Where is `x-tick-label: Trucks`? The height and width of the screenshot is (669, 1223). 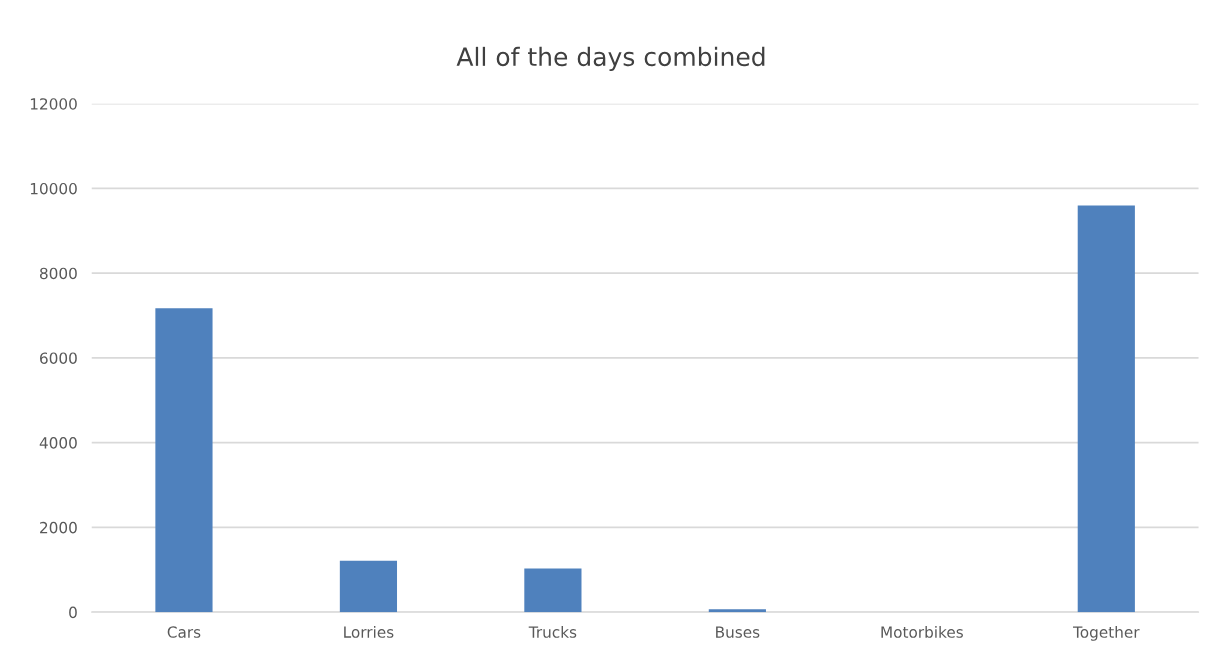 x-tick-label: Trucks is located at coordinates (552, 632).